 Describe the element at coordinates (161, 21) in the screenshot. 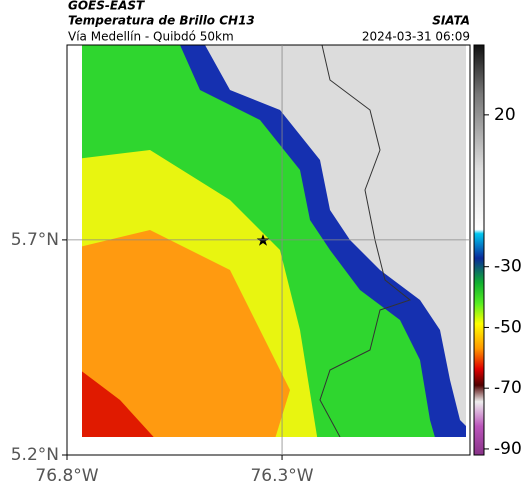

I see `title: Temperatura de Brillo CH13` at that location.